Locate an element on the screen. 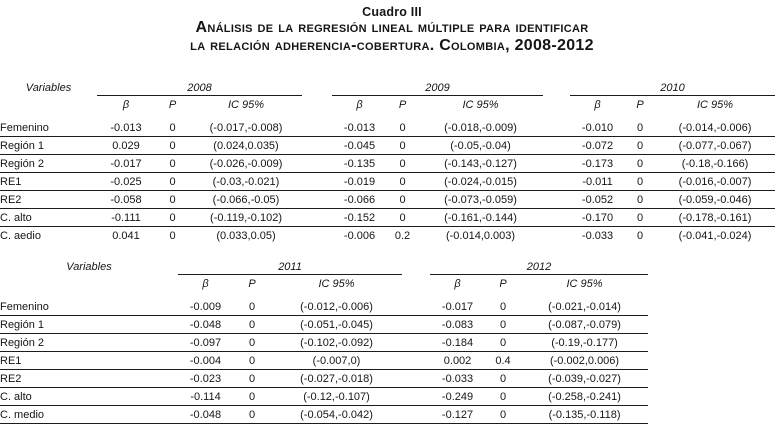 This screenshot has height=424, width=784. ic-cell: (0.024,0.035) is located at coordinates (246, 145).